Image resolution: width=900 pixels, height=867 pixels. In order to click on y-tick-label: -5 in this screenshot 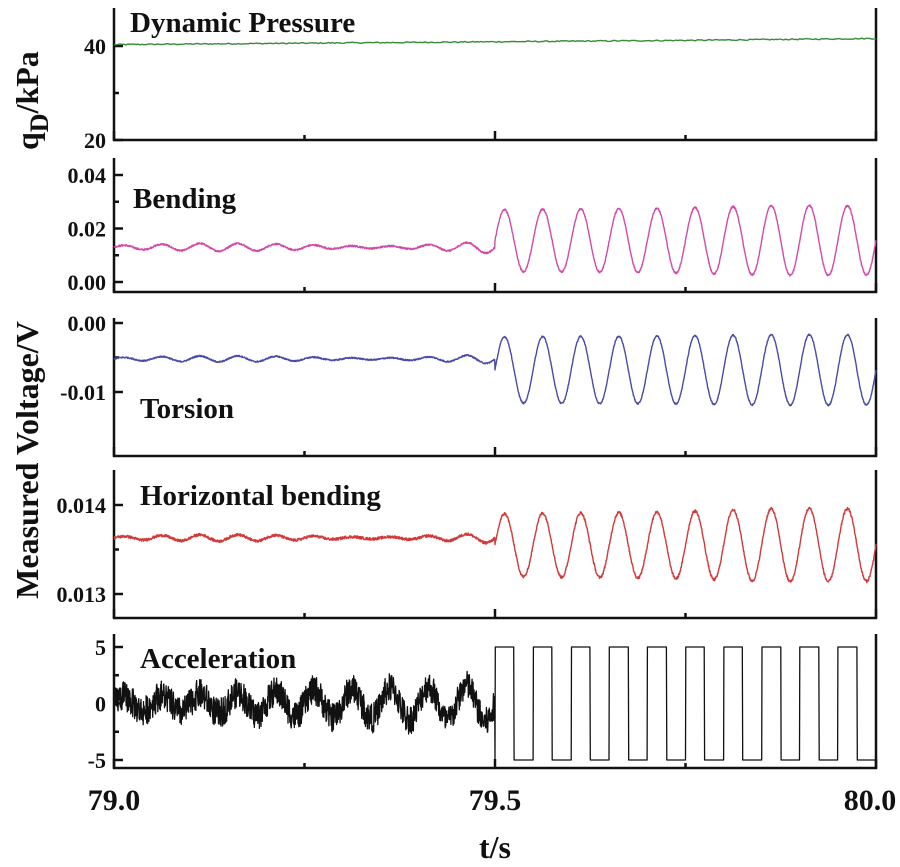, I will do `click(97, 760)`.